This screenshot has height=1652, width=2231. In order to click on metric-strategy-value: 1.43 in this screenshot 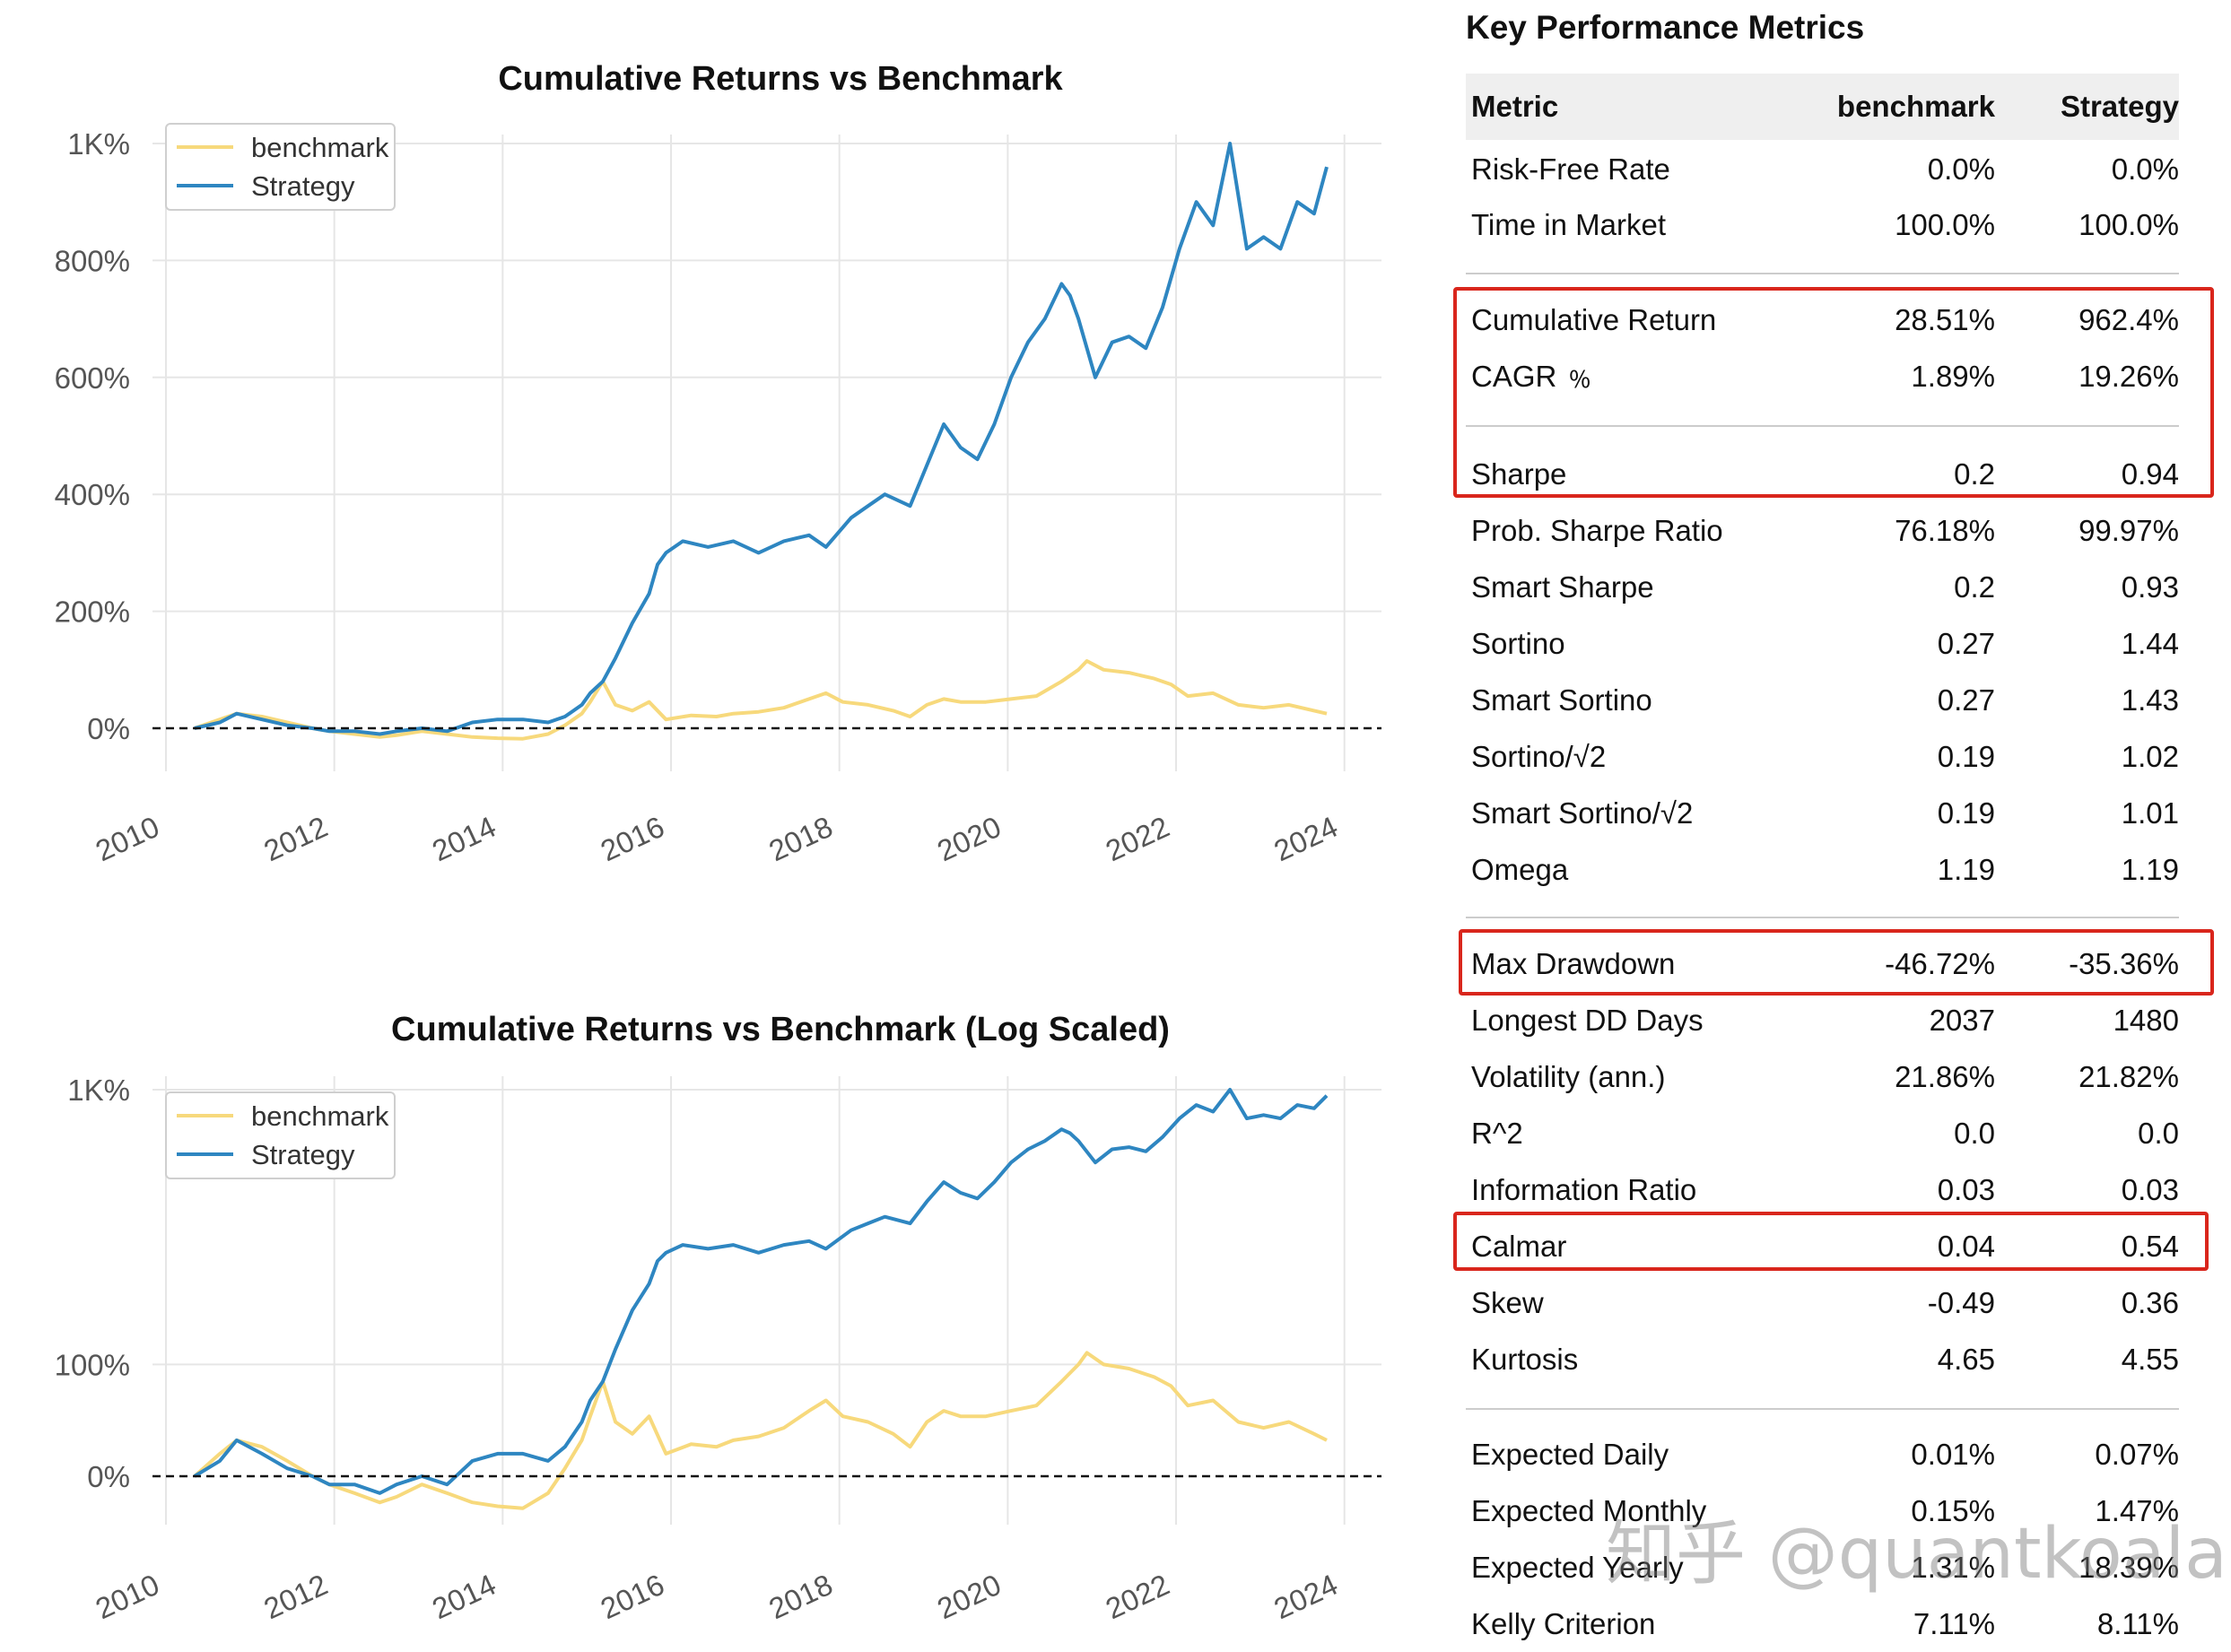, I will do `click(2150, 700)`.